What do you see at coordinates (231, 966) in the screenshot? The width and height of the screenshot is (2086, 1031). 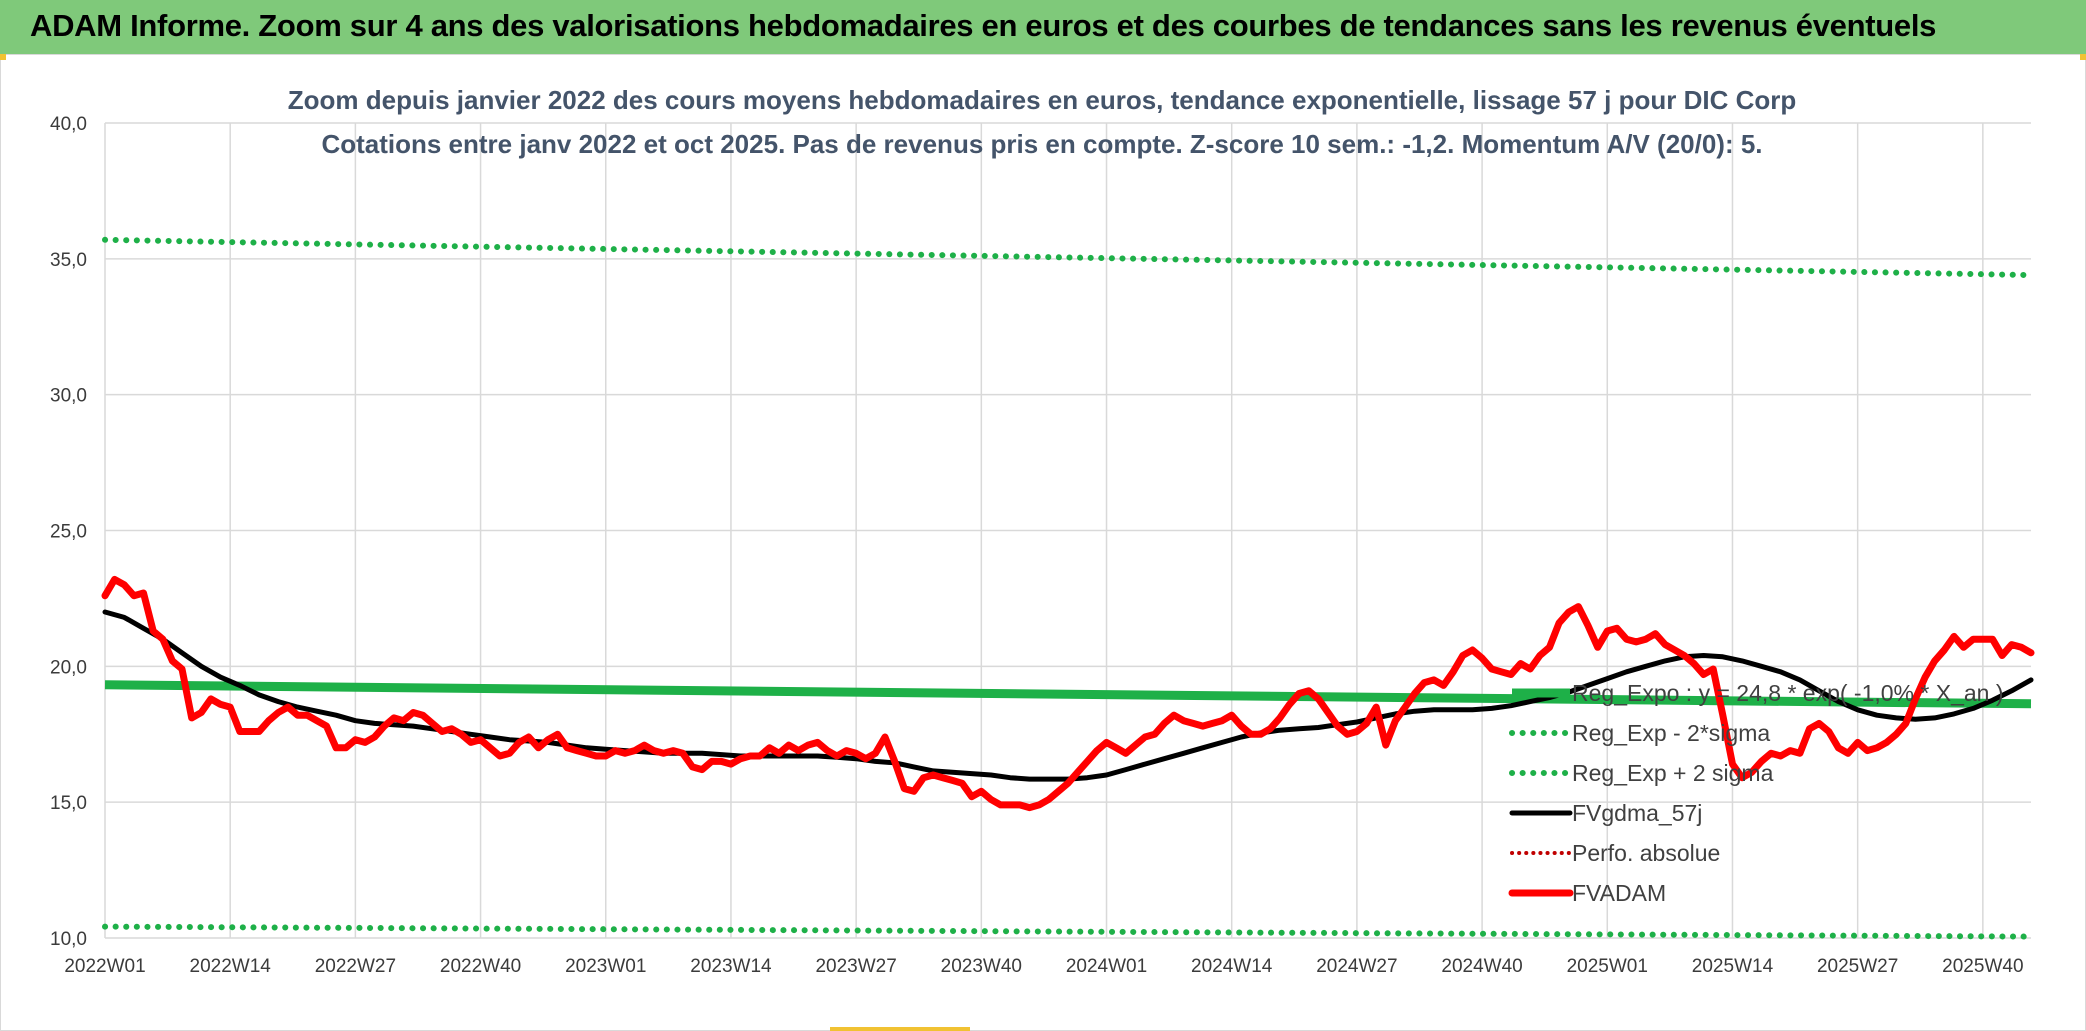 I see `x-tick-label: 2022W14` at bounding box center [231, 966].